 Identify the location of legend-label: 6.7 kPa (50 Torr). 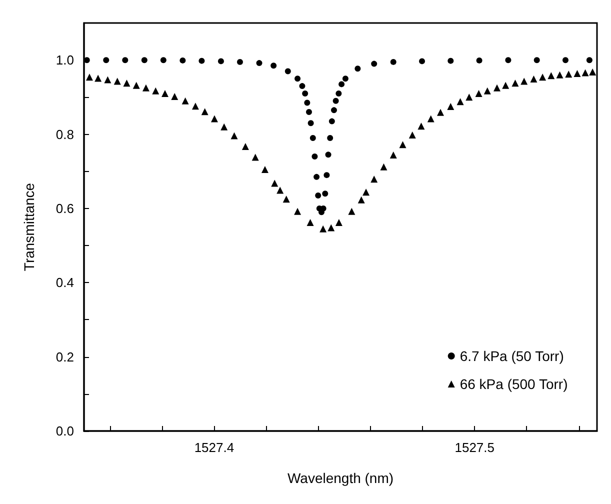
(512, 356).